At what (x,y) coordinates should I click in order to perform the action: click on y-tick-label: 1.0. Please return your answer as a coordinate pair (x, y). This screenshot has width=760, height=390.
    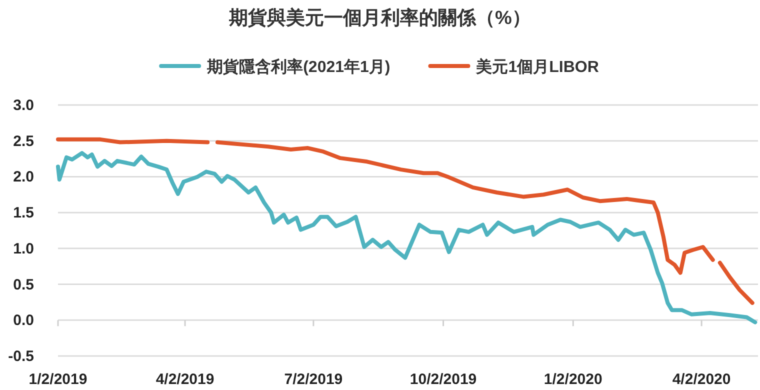
    Looking at the image, I should click on (23, 249).